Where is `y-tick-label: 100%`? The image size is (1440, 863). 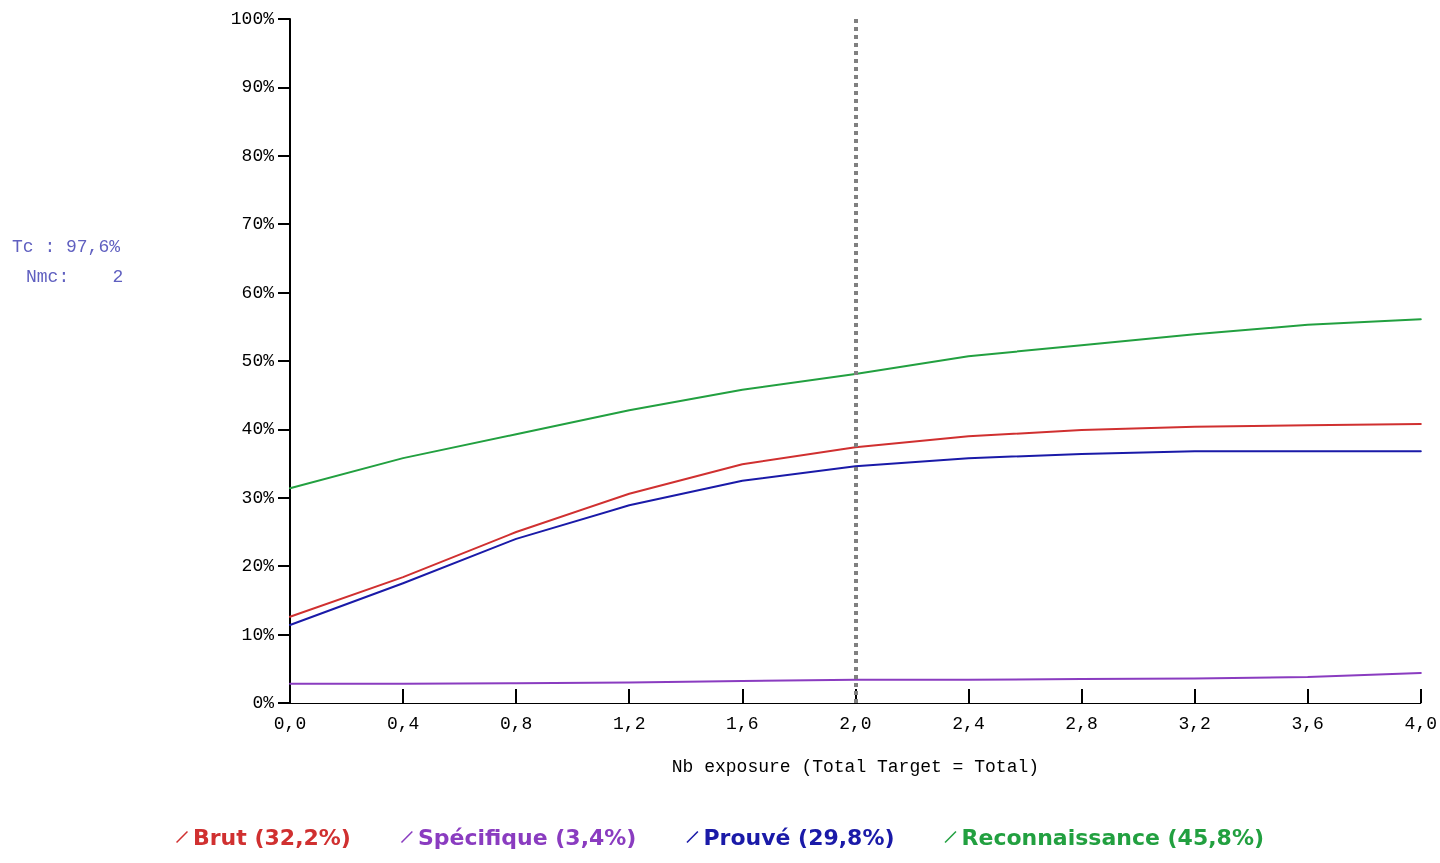
y-tick-label: 100% is located at coordinates (252, 19).